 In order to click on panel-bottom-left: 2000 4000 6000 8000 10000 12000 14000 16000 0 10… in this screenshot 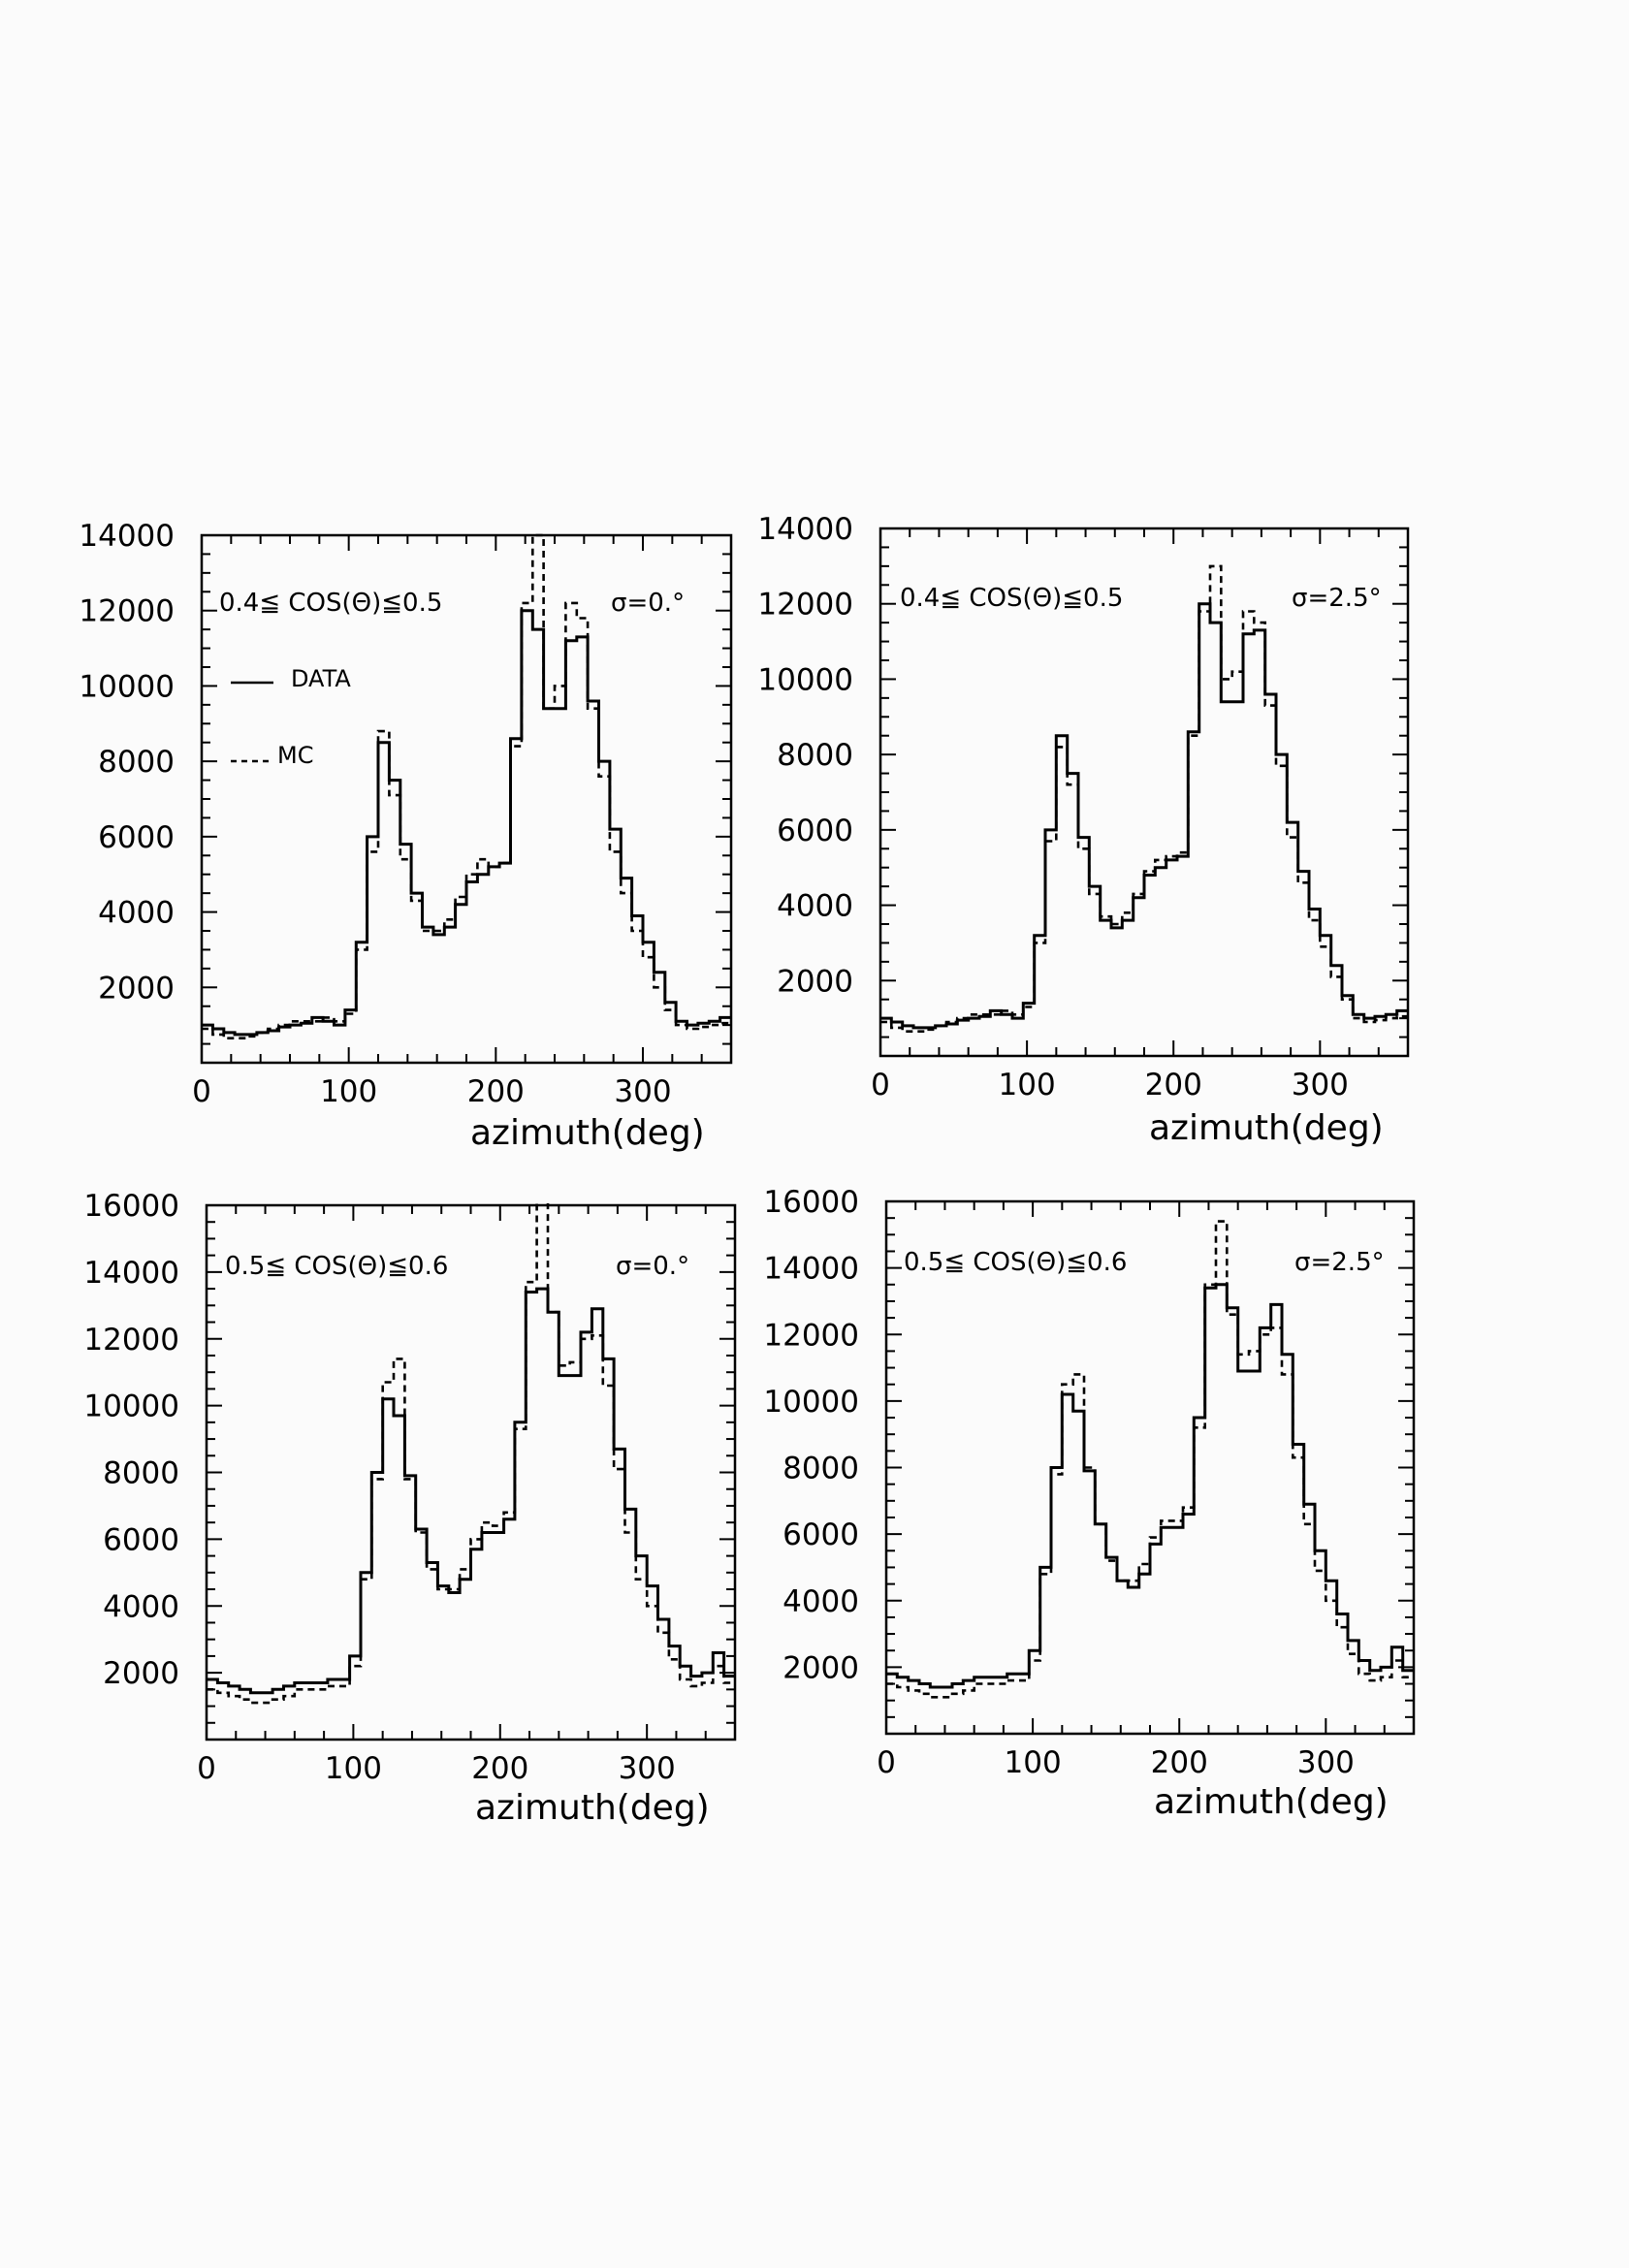, I will do `click(410, 1508)`.